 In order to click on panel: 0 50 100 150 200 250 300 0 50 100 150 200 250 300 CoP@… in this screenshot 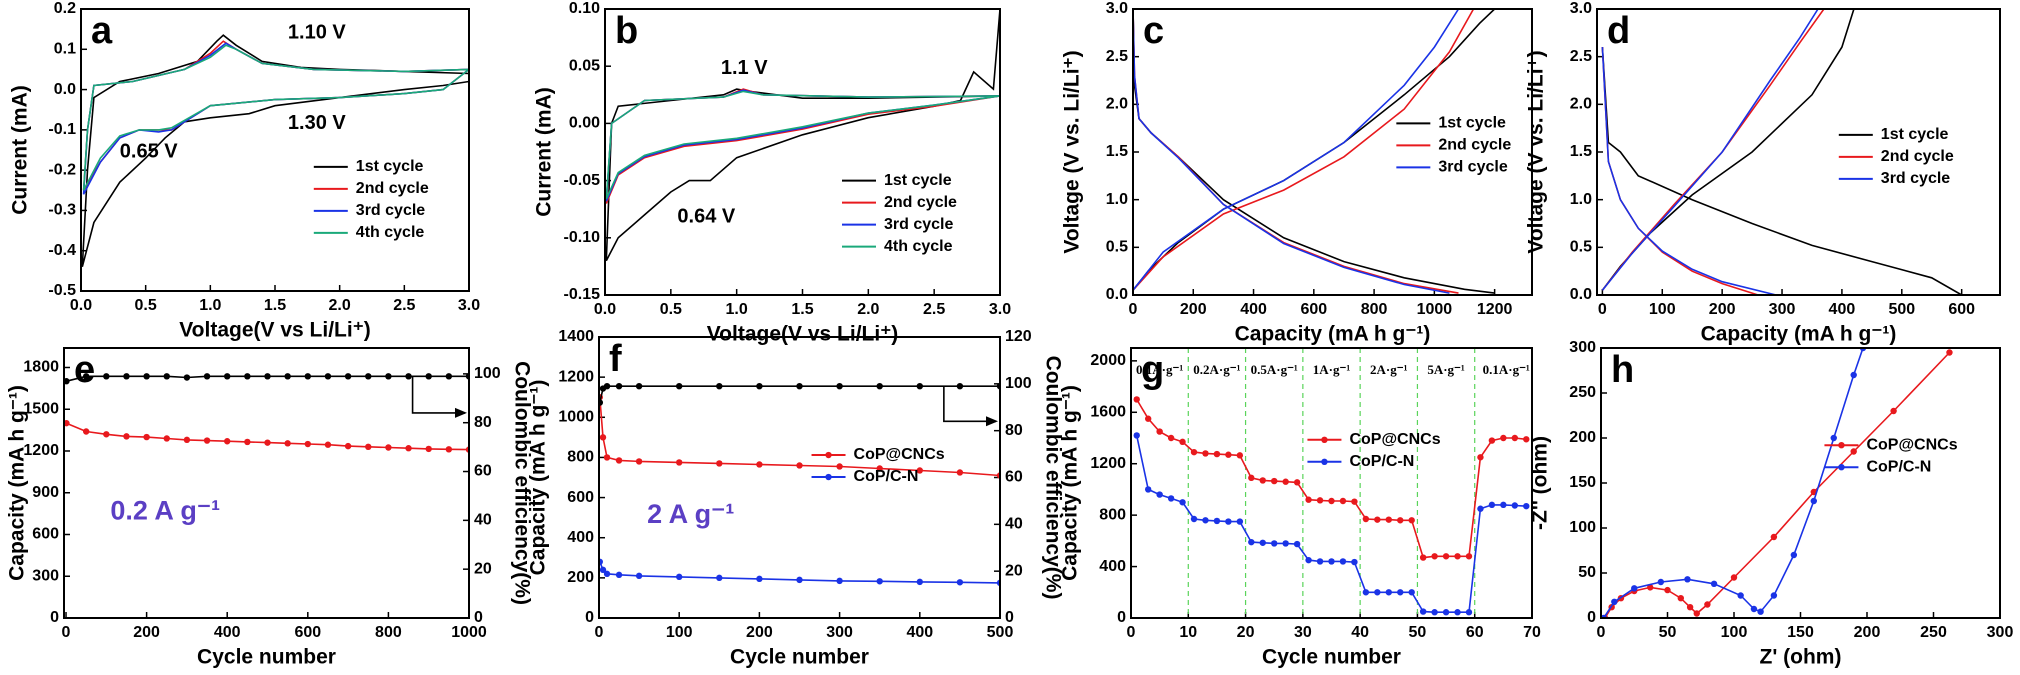, I will do `click(1771, 503)`.